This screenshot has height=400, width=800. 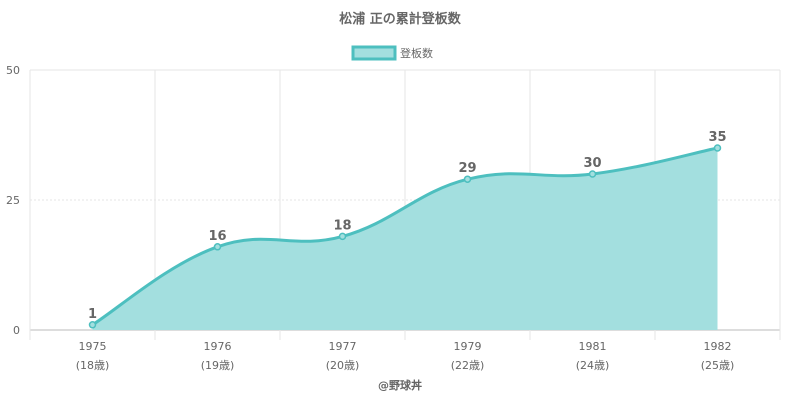 I want to click on x-tick-sublabel-1: (19歳), so click(x=218, y=365).